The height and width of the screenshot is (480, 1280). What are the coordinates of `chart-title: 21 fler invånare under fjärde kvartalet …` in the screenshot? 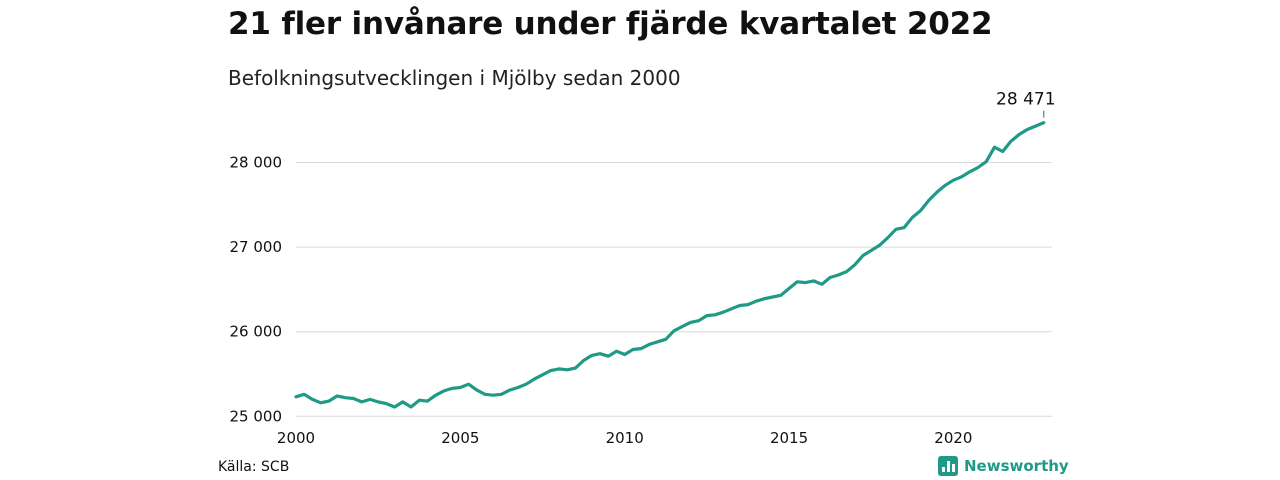 It's located at (610, 24).